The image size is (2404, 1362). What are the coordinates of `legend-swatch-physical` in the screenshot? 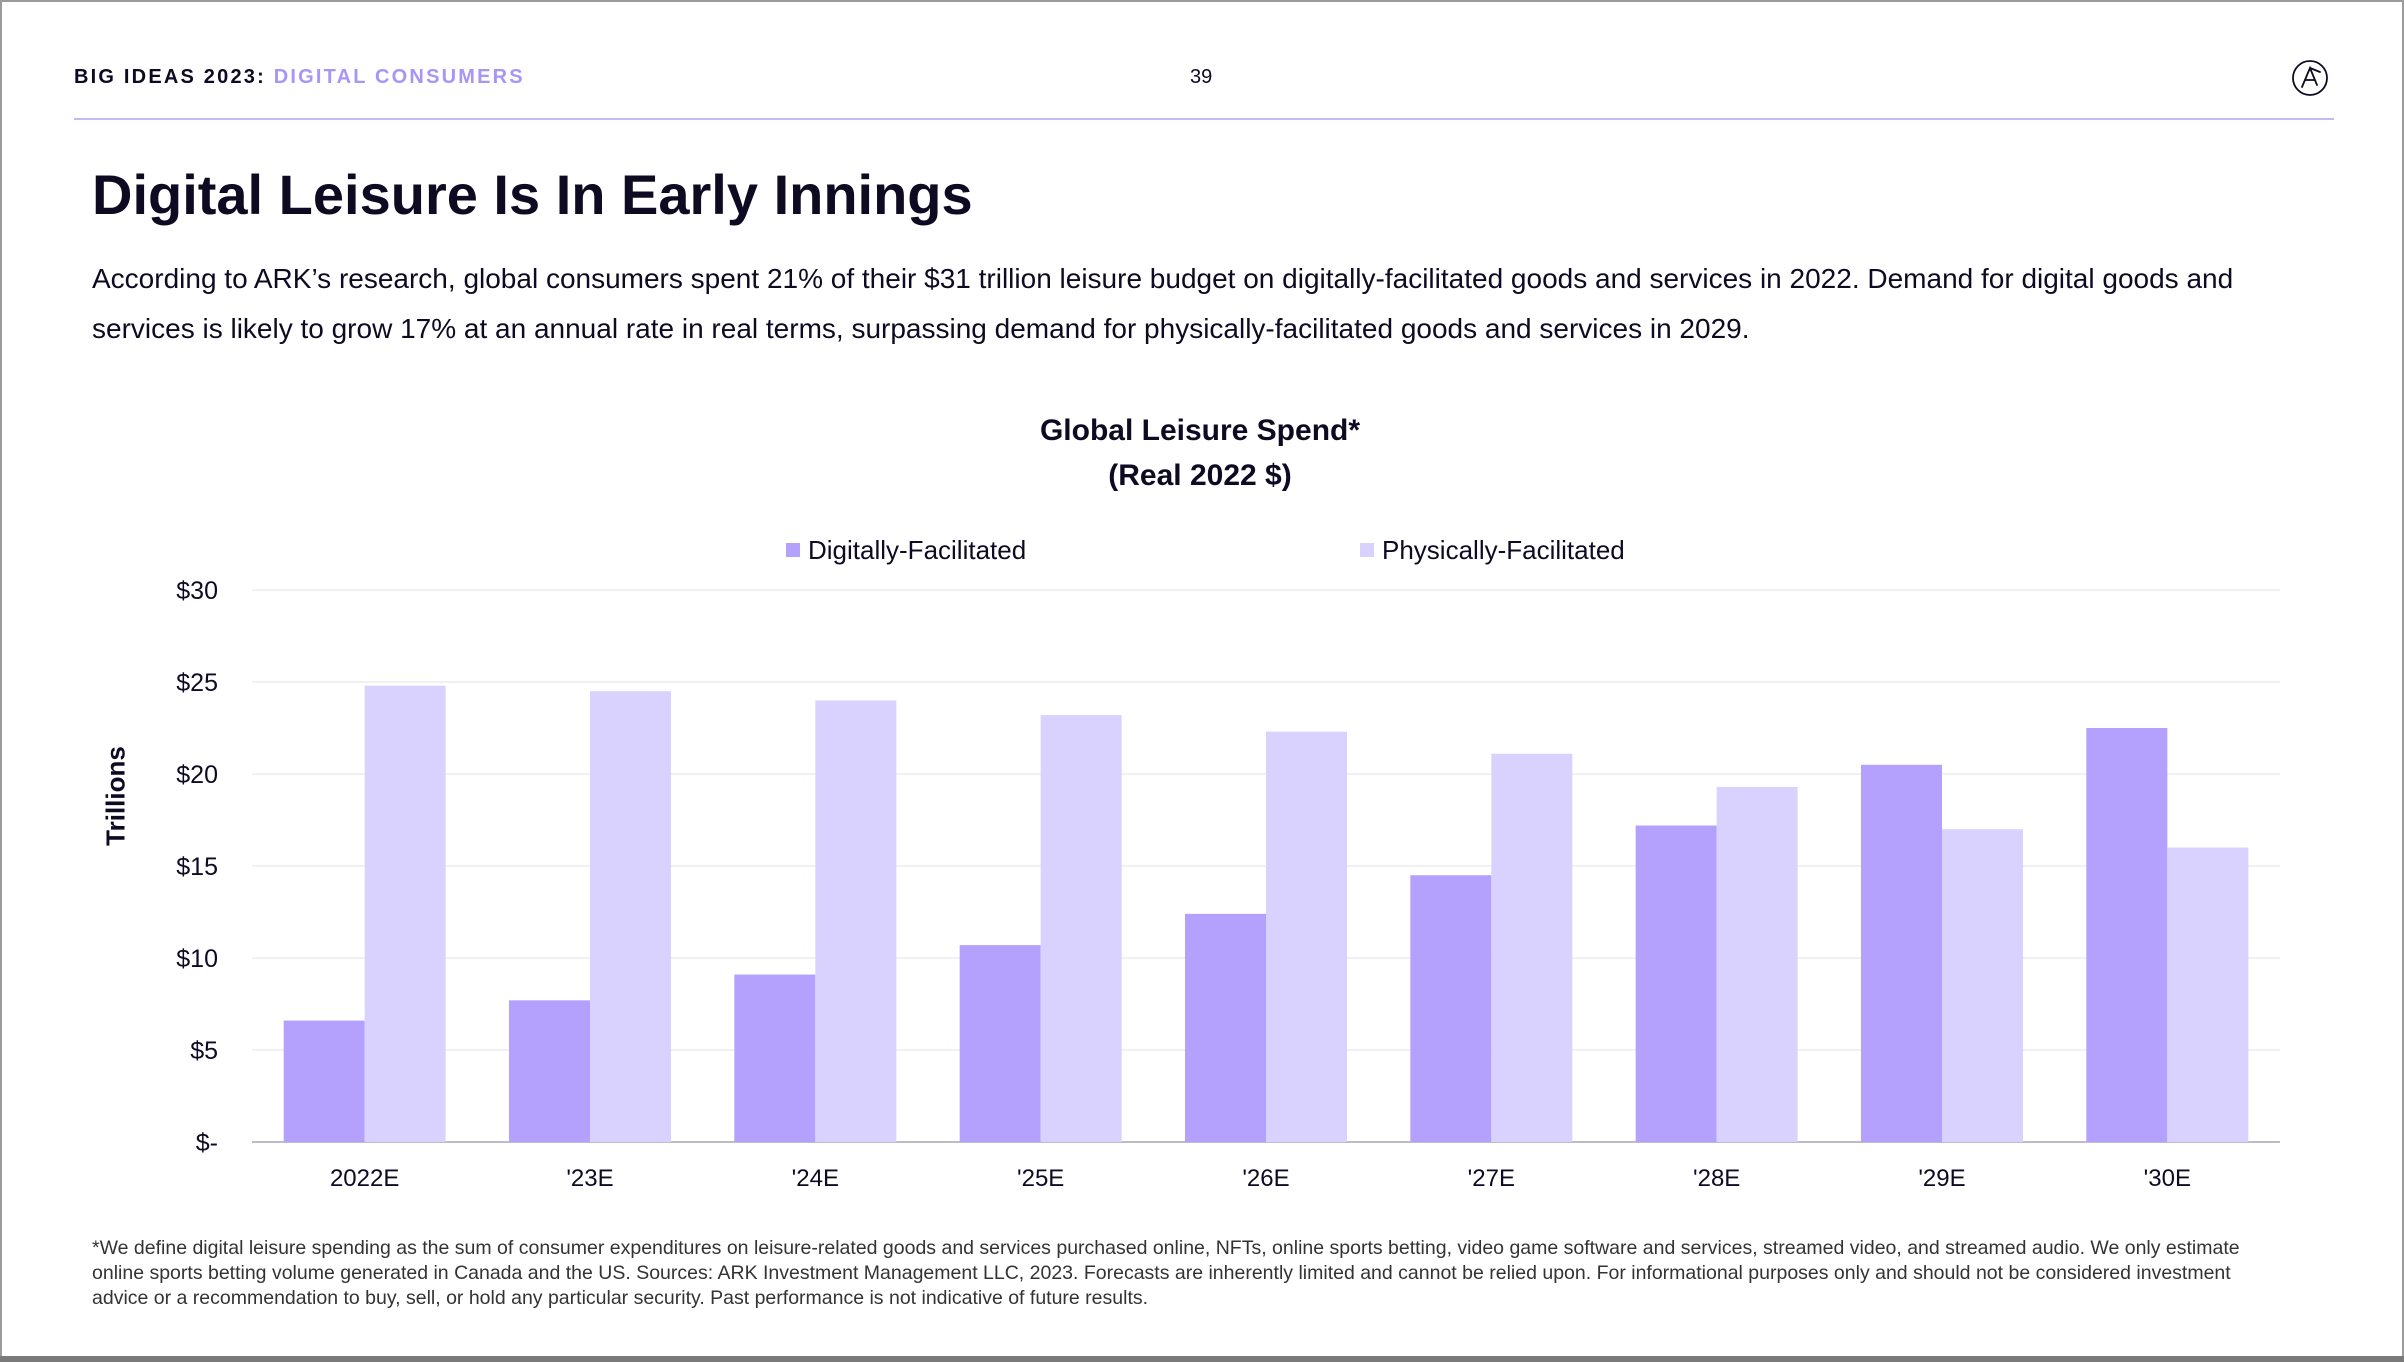 It's located at (1367, 550).